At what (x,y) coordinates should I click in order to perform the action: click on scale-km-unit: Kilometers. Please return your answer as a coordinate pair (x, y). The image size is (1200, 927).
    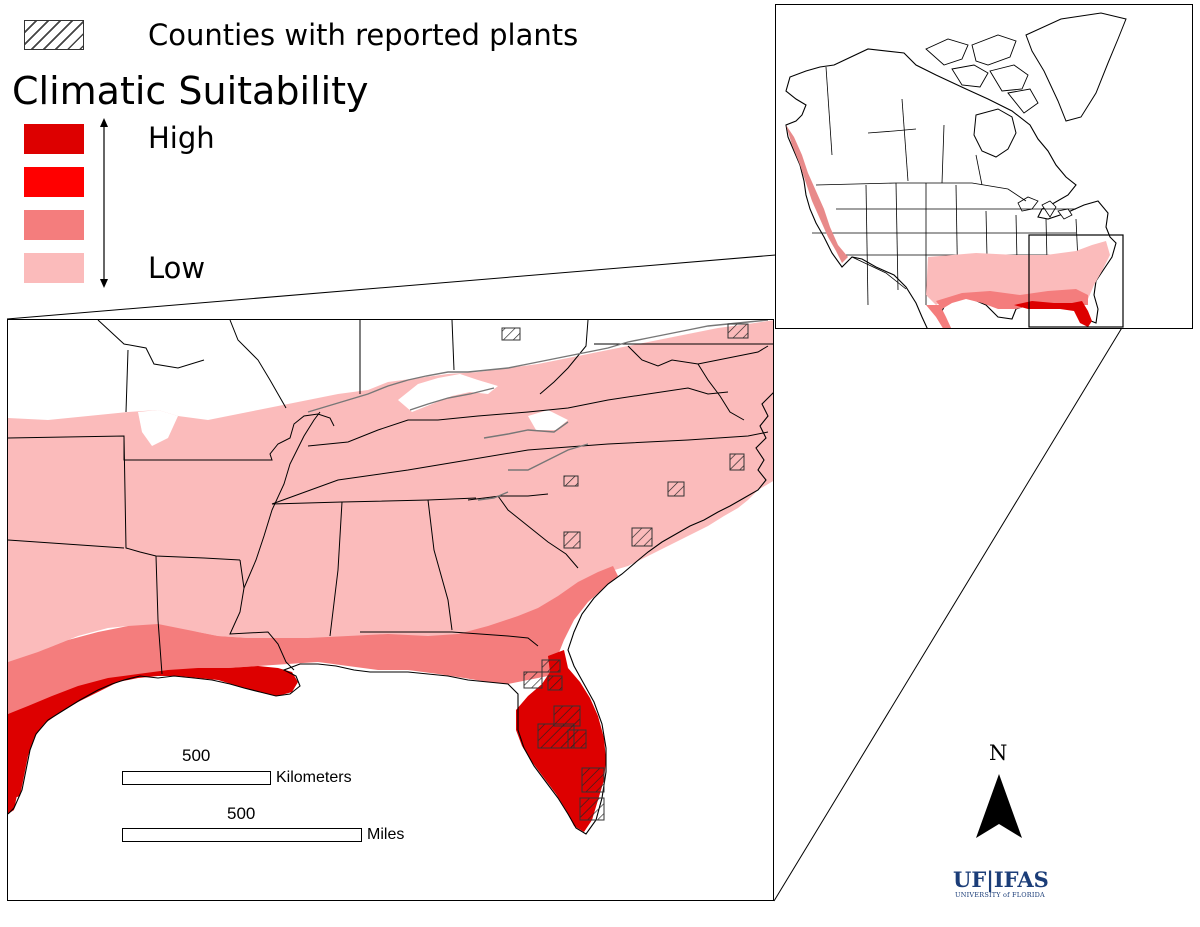
    Looking at the image, I should click on (314, 777).